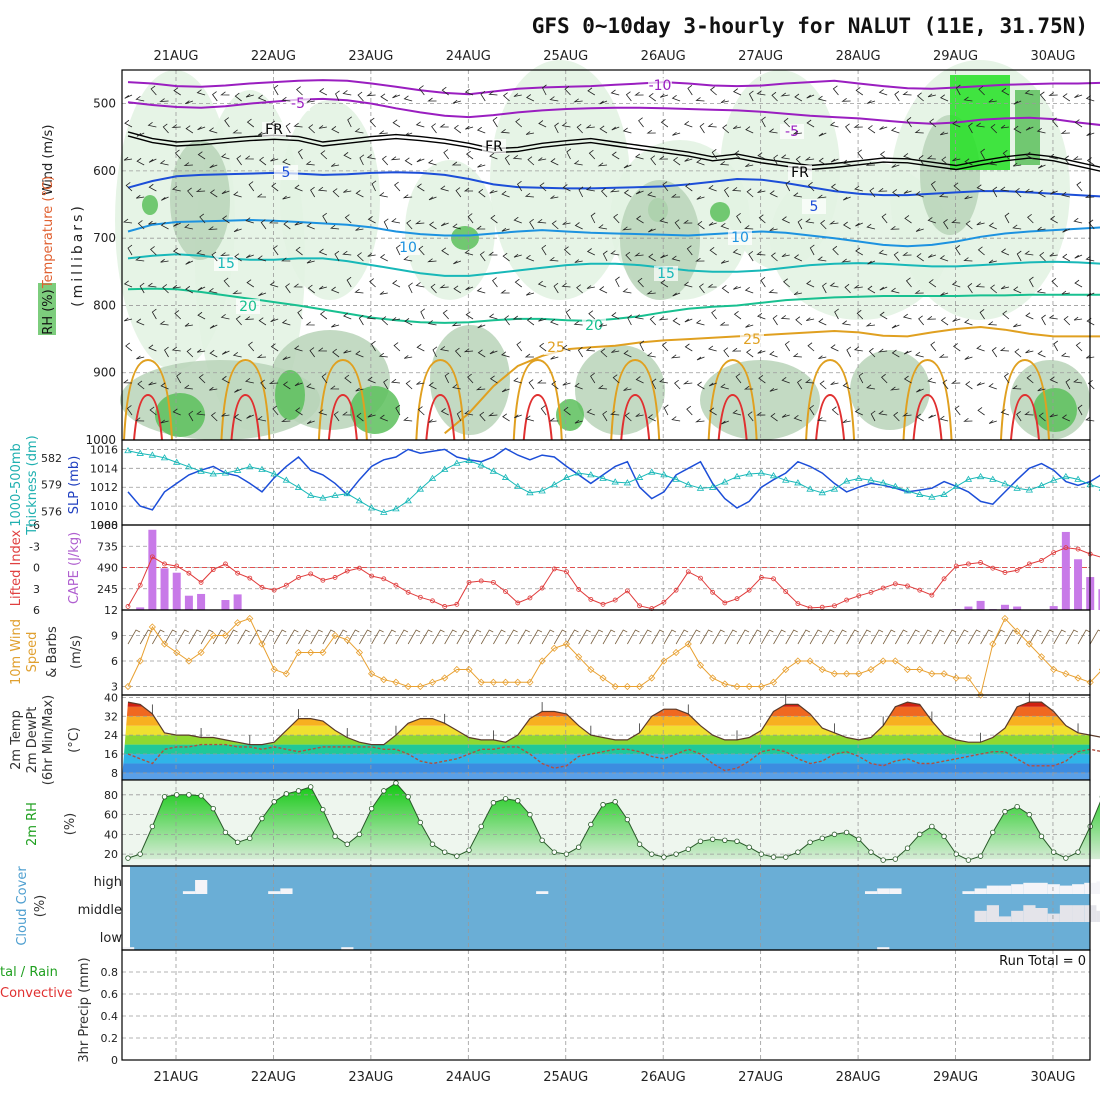 The image size is (1100, 1100). What do you see at coordinates (660, 85) in the screenshot?
I see `contour-label-bg` at bounding box center [660, 85].